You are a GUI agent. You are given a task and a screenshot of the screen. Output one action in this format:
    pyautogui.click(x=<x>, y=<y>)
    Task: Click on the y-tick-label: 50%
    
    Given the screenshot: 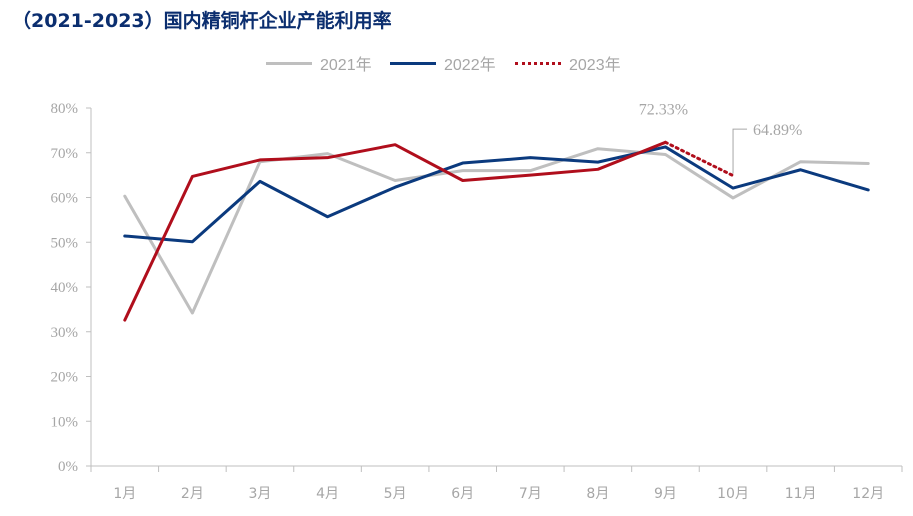 What is the action you would take?
    pyautogui.click(x=65, y=243)
    